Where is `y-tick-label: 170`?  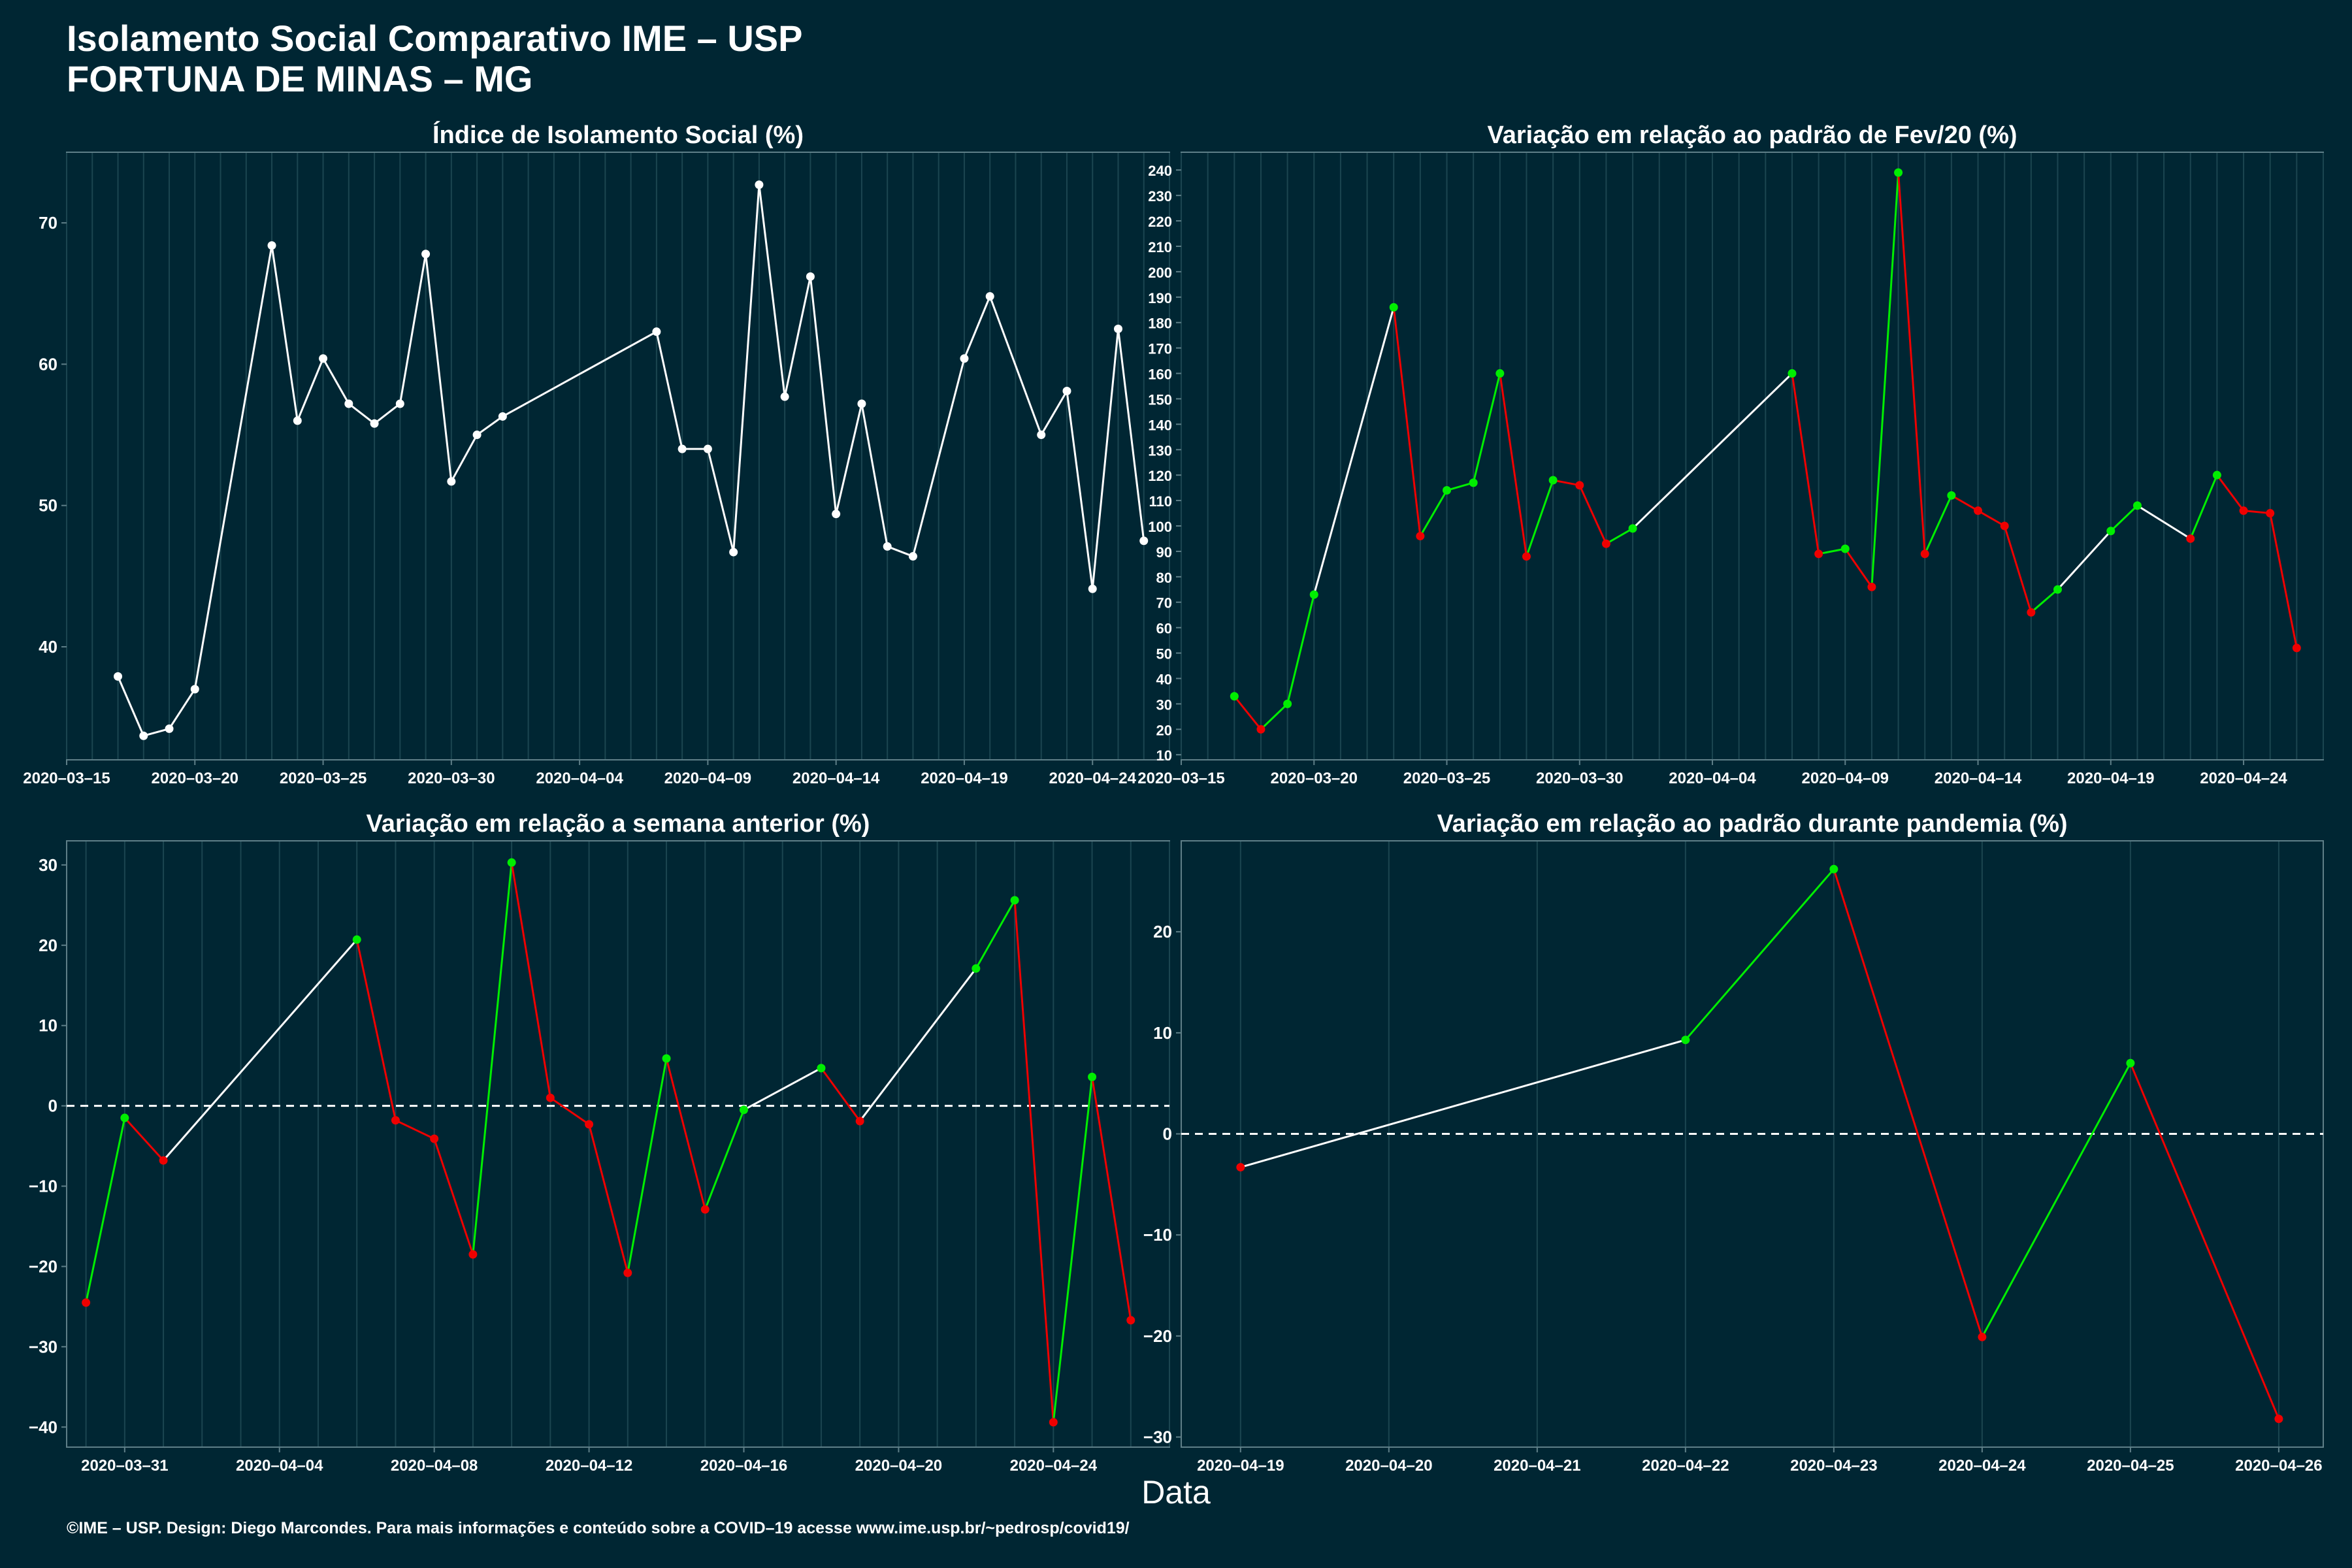
y-tick-label: 170 is located at coordinates (1160, 349).